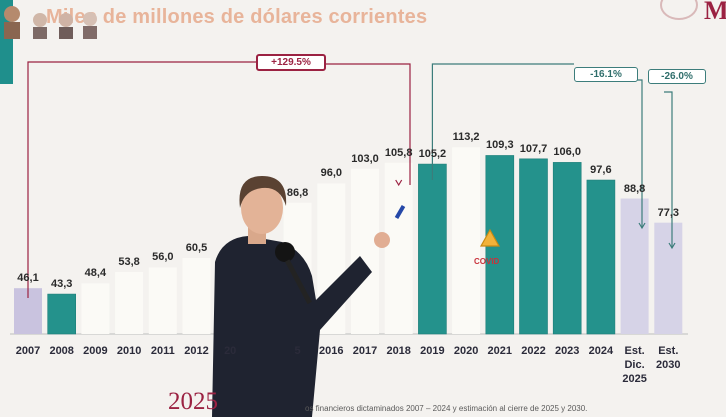 This screenshot has height=417, width=726. I want to click on x-tick-label: 2021, so click(500, 351).